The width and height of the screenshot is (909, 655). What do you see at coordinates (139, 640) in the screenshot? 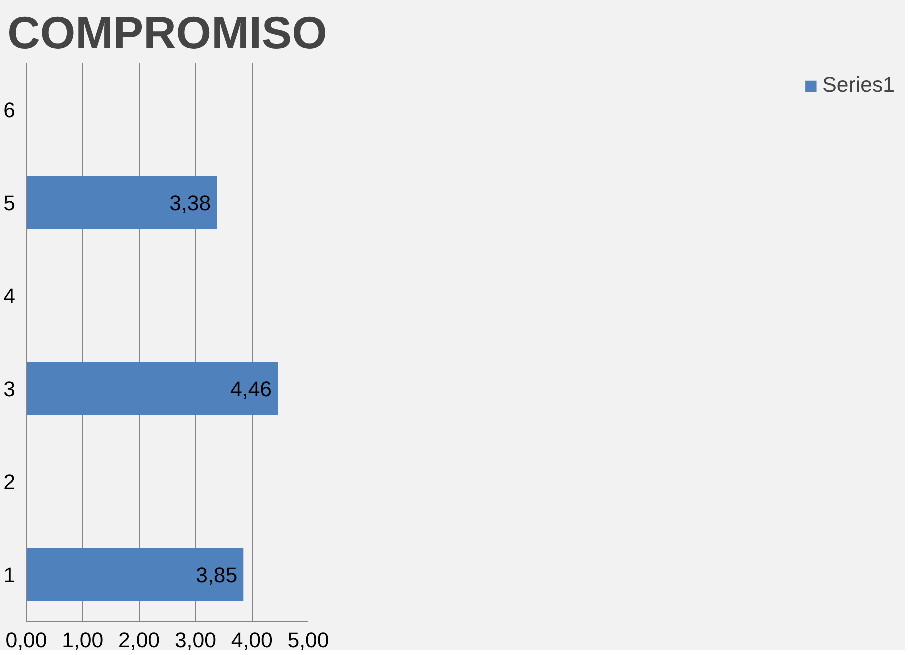
I see `x-tick-label: 2,00` at bounding box center [139, 640].